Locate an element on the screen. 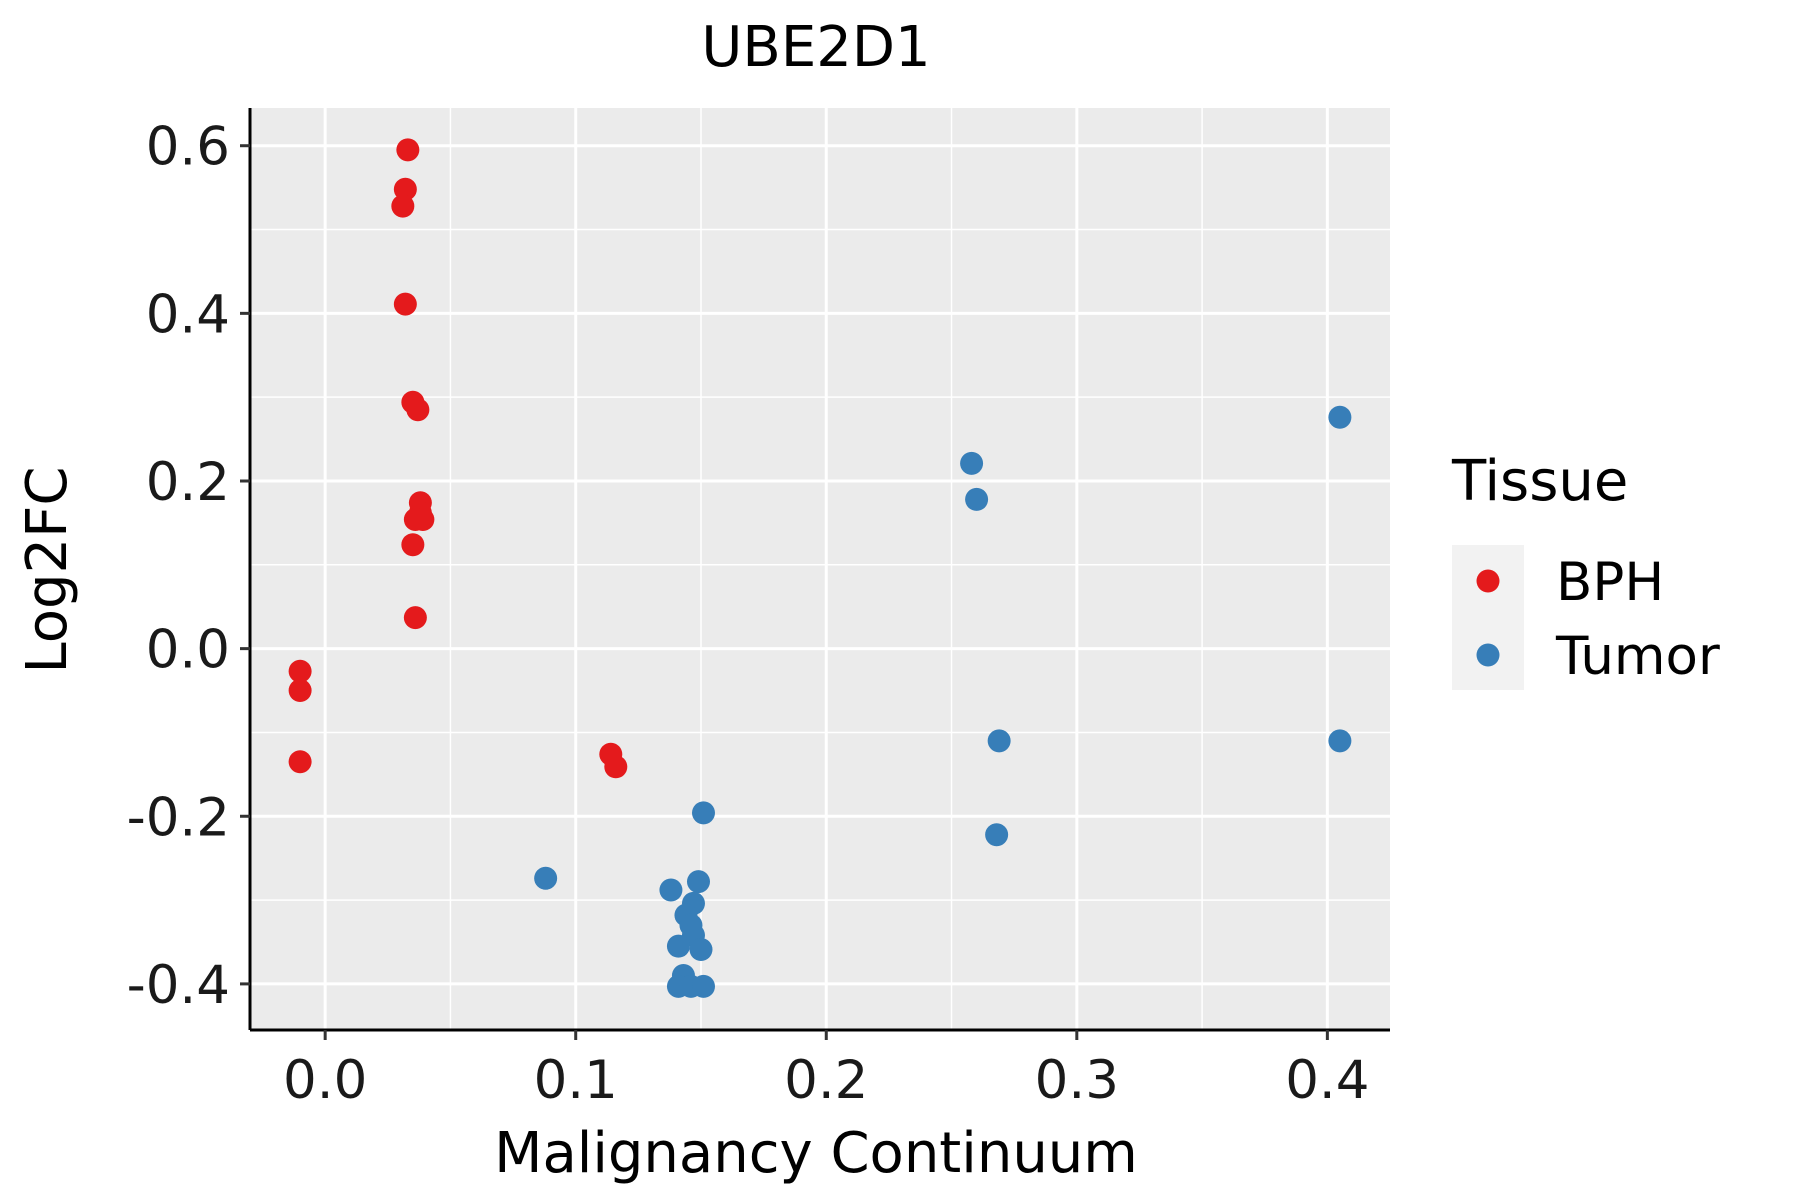  legend: Tissue BPH Tumor is located at coordinates (1585, 569).